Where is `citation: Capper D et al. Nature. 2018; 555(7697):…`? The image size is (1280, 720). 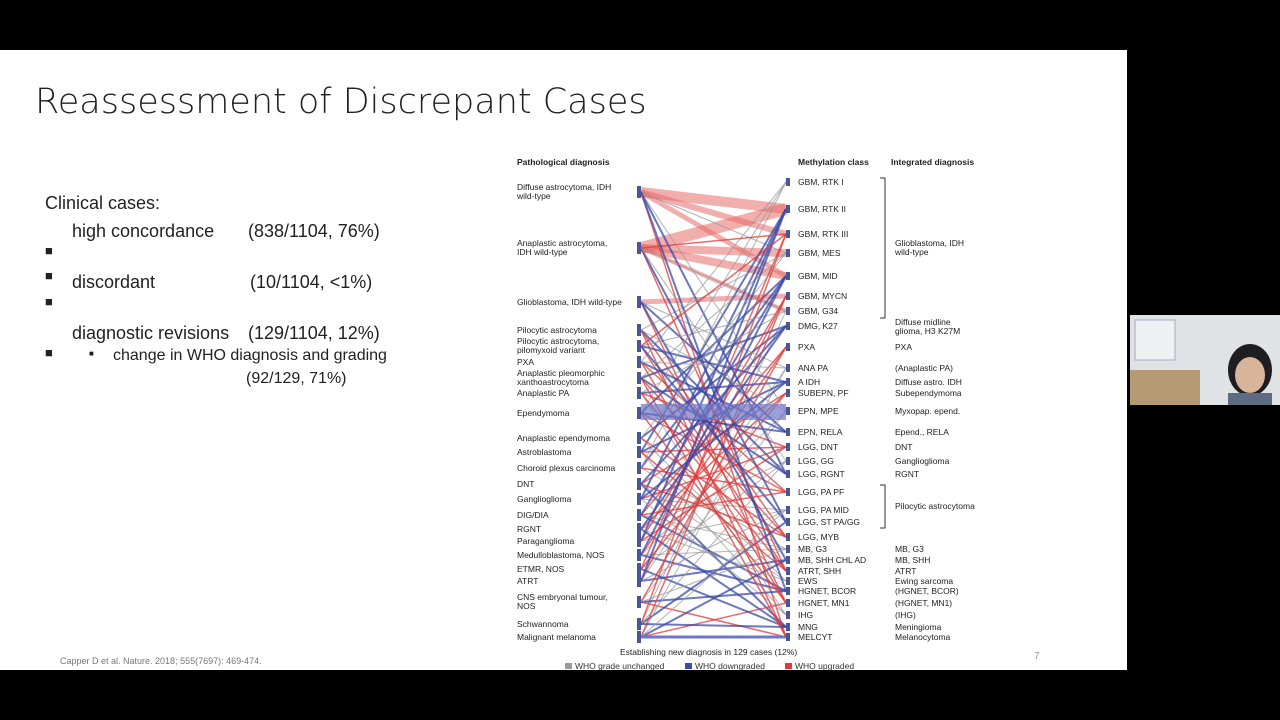
citation: Capper D et al. Nature. 2018; 555(7697):… is located at coordinates (161, 661).